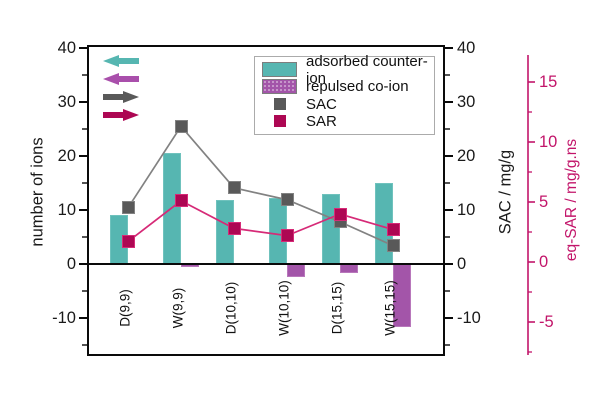 This screenshot has height=417, width=607. I want to click on x-label-W(10,10): W(10,10), so click(284, 308).